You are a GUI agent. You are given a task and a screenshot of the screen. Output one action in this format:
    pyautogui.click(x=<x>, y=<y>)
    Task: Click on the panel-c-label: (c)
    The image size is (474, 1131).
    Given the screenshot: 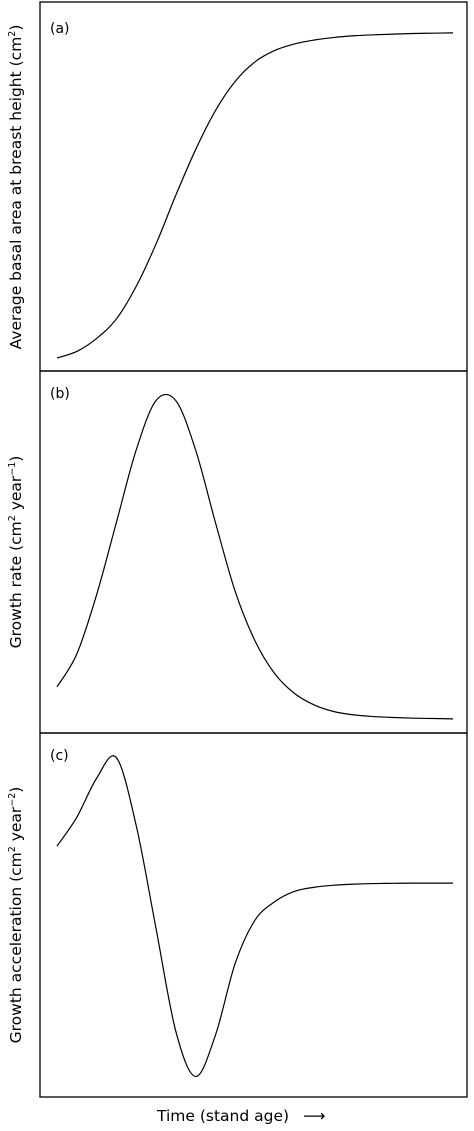 What is the action you would take?
    pyautogui.click(x=59, y=756)
    